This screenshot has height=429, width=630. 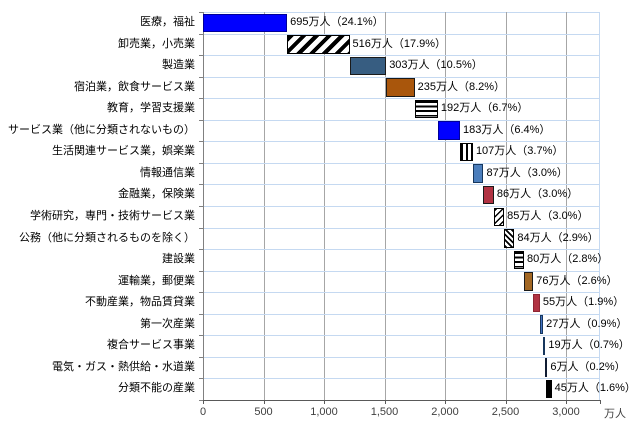 What do you see at coordinates (178, 65) in the screenshot?
I see `category-label: 製造業` at bounding box center [178, 65].